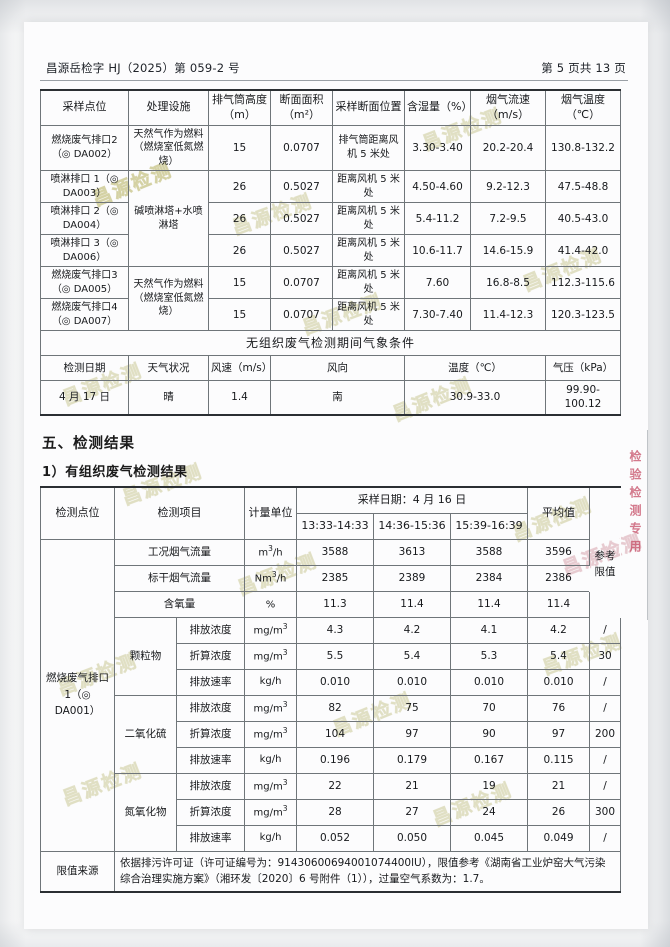  Describe the element at coordinates (84, 107) in the screenshot. I see `col-sampling-site: 采样点位` at that location.